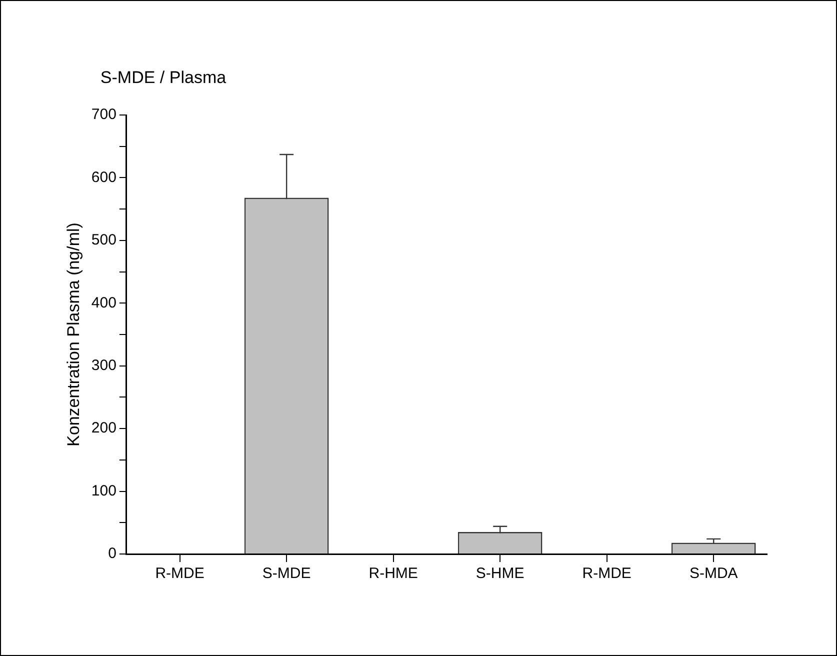  Describe the element at coordinates (112, 553) in the screenshot. I see `y-tick-label: 0` at that location.